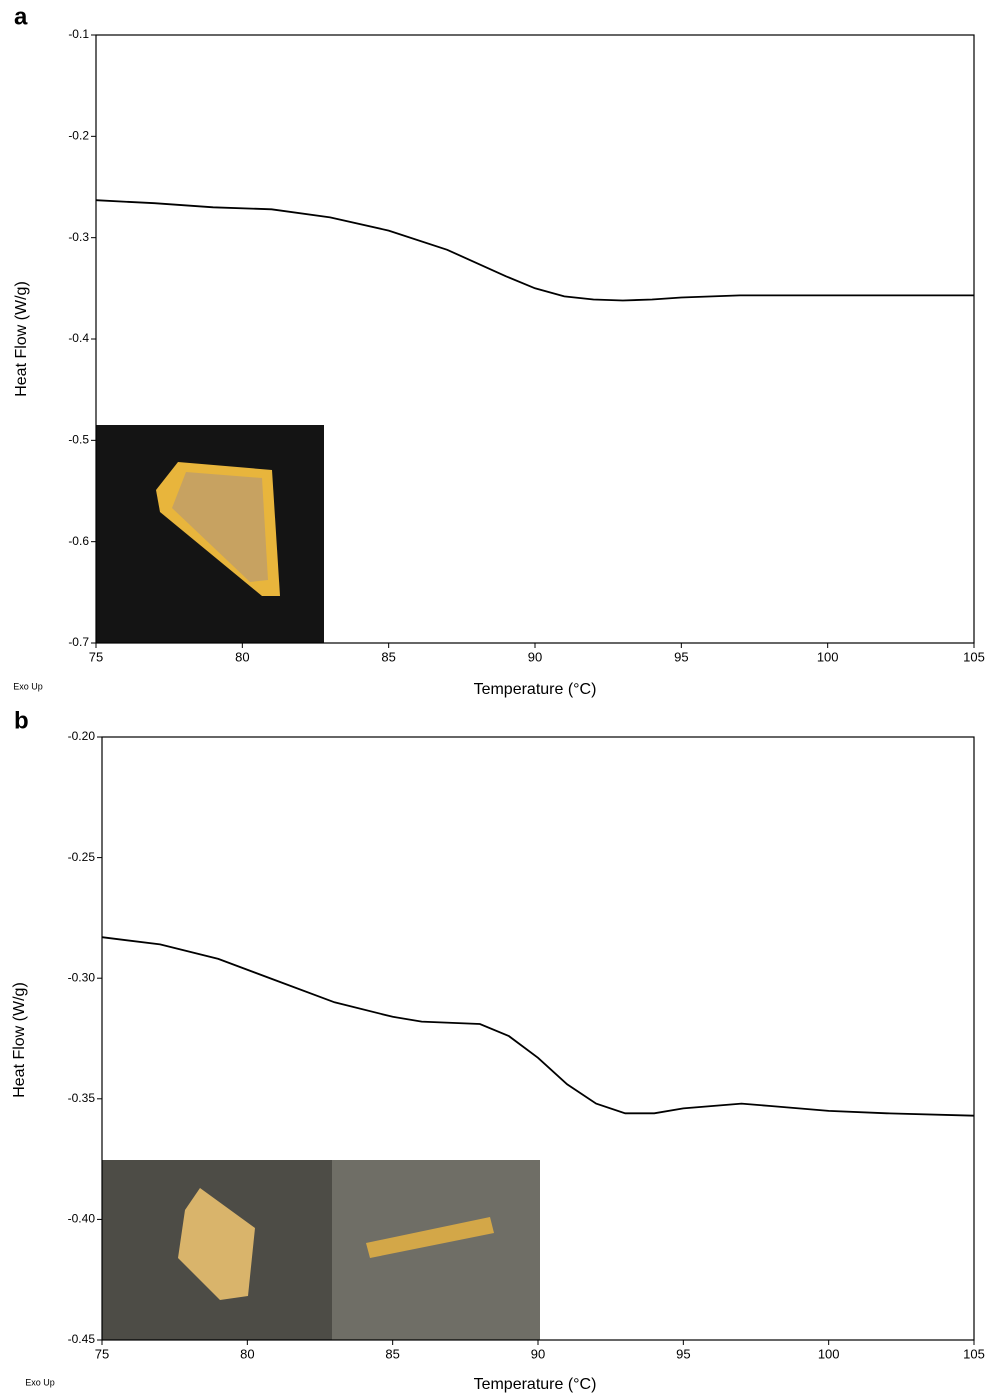 This screenshot has width=989, height=1395. I want to click on y-tick-label: -0.5, so click(78, 440).